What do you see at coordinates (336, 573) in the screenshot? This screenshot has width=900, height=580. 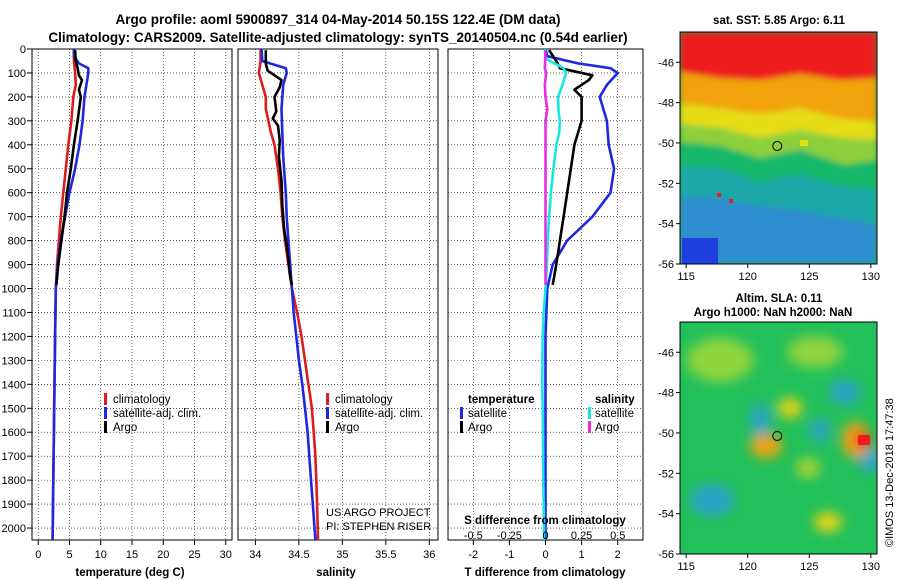 I see `salinity-xlabel: salinity` at bounding box center [336, 573].